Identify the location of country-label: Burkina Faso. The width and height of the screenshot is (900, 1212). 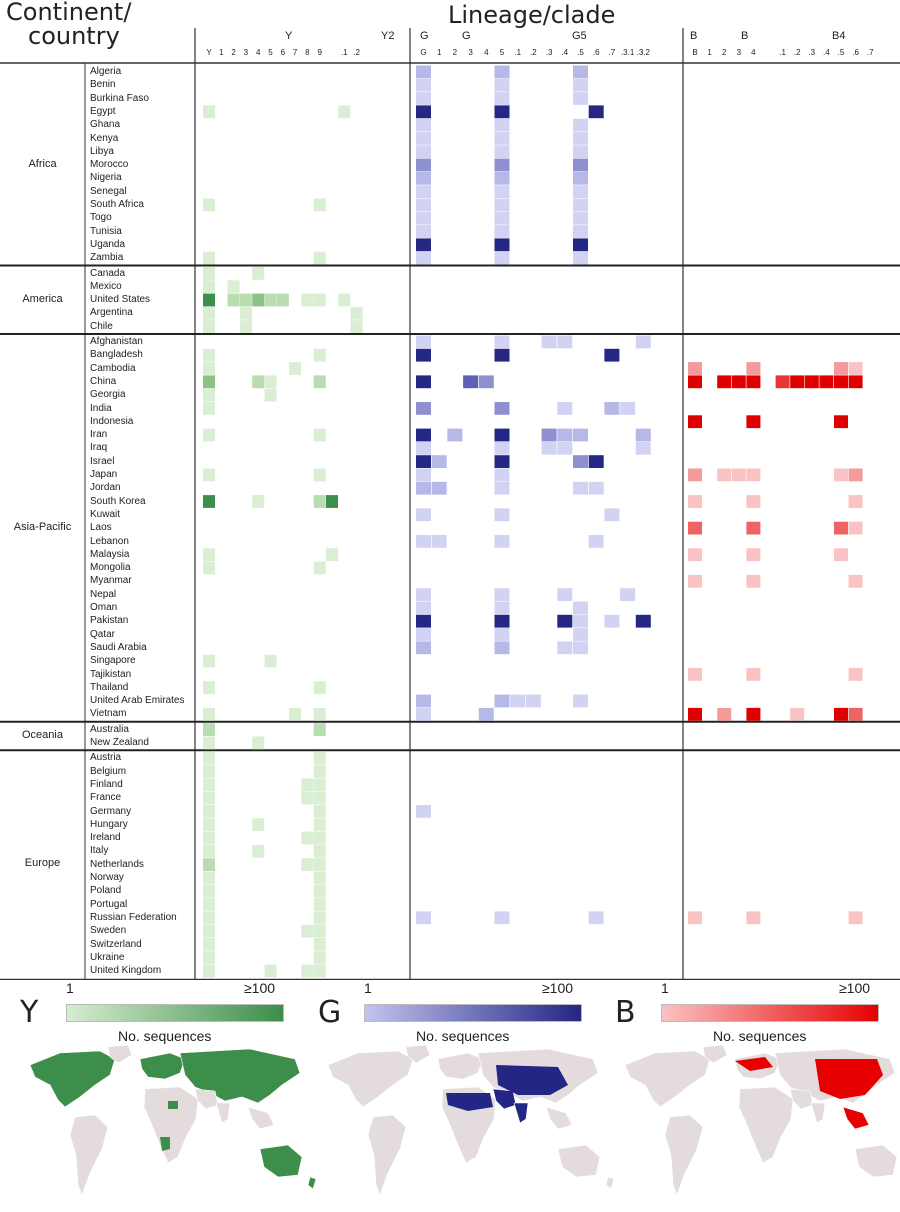
(119, 98).